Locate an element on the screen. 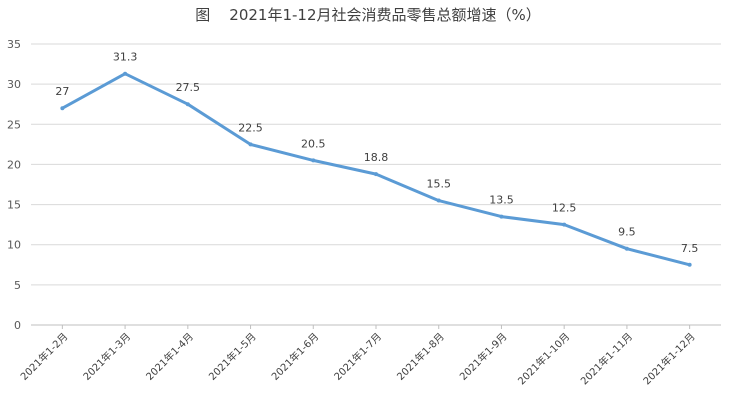 Image resolution: width=736 pixels, height=402 pixels. x-tick-label: 2021年1-4月 is located at coordinates (169, 356).